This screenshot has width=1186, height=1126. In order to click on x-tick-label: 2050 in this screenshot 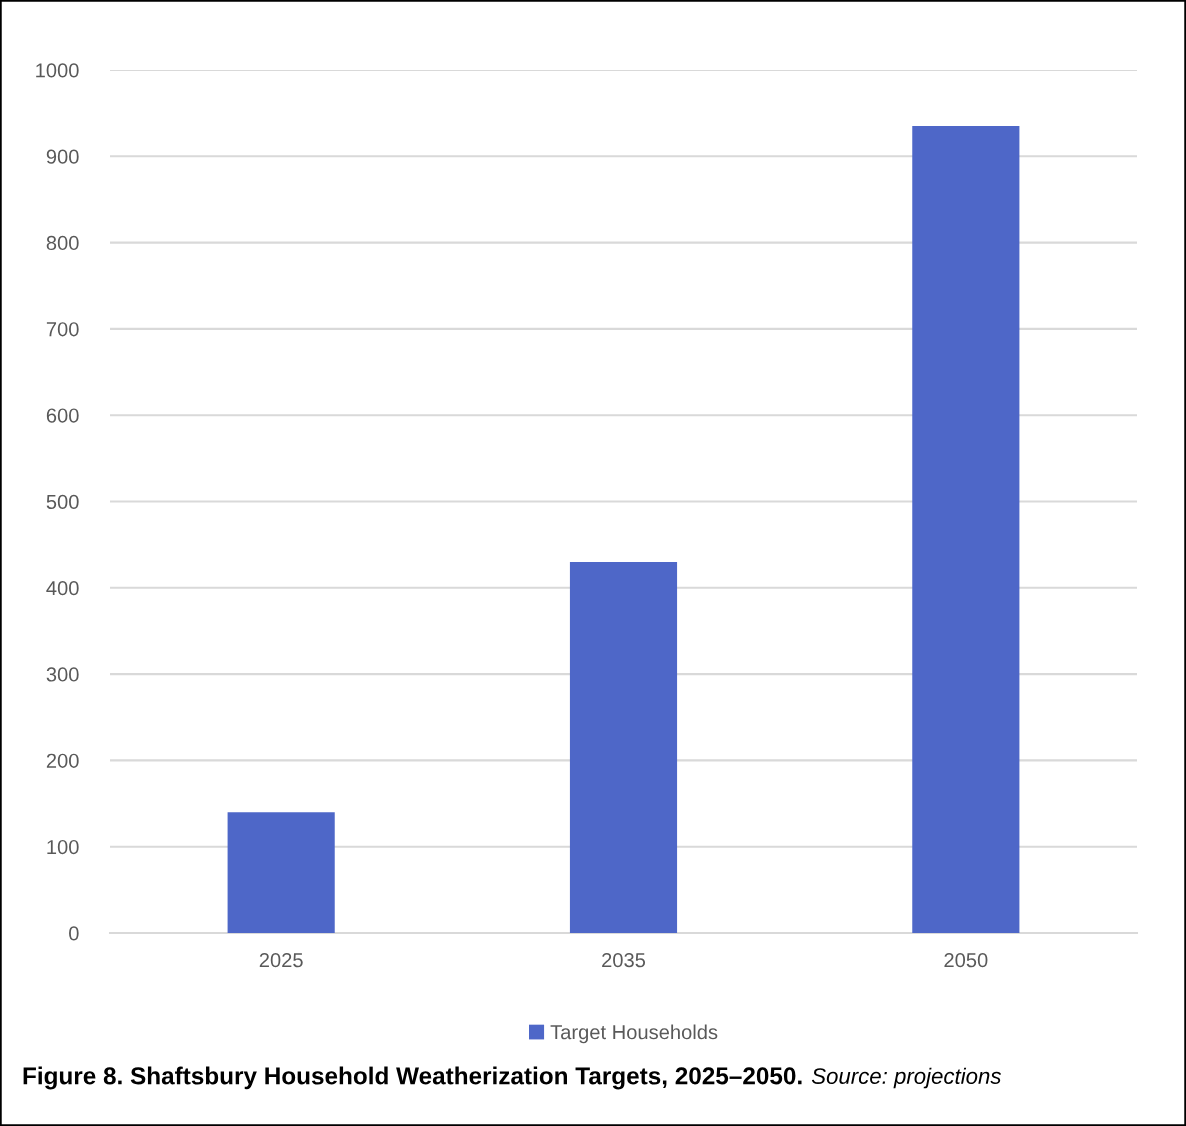, I will do `click(966, 960)`.